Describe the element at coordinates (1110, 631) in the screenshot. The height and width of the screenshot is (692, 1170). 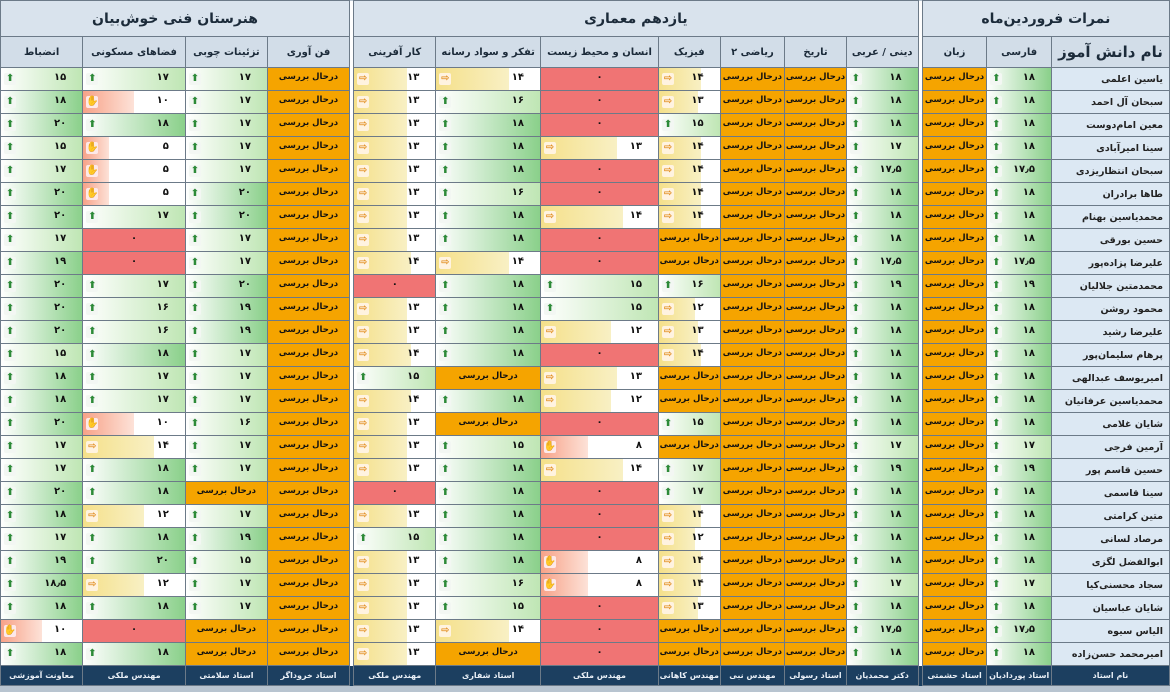
I see `student-name: الیاس سیوه` at that location.